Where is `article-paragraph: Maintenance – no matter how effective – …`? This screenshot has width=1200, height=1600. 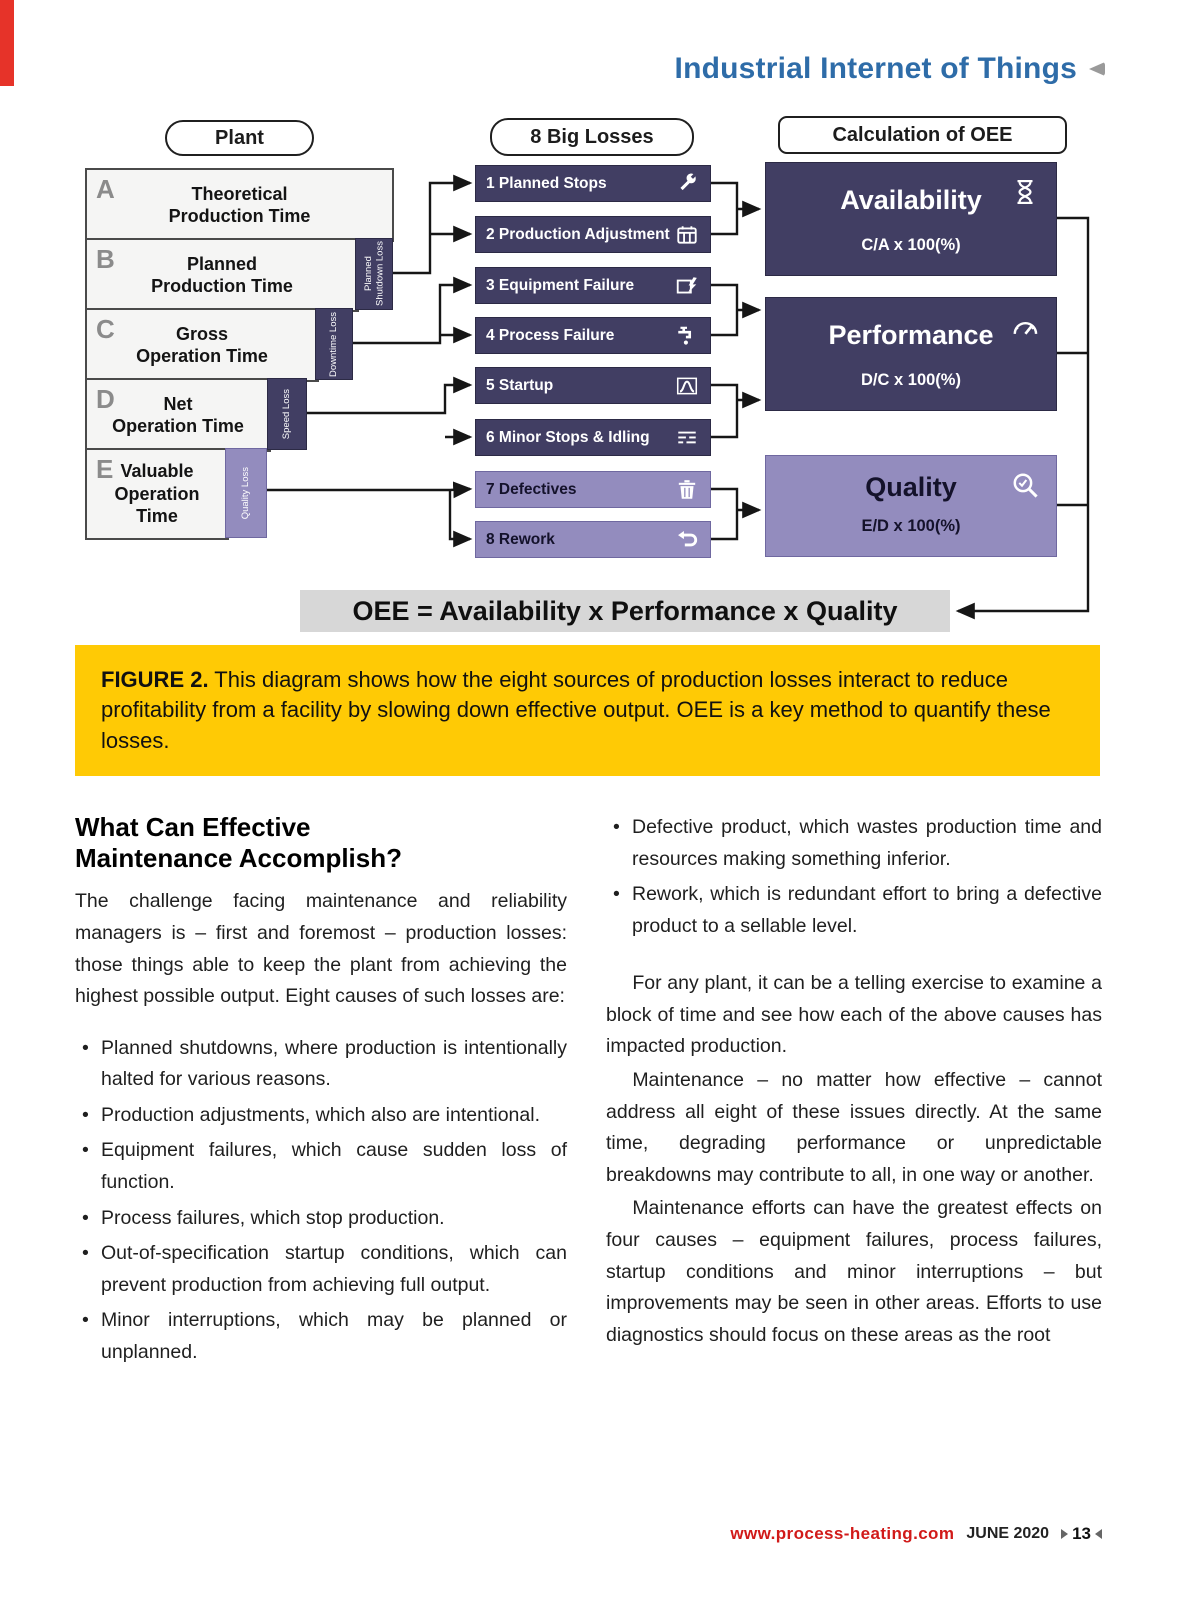
article-paragraph: Maintenance – no matter how effective – … is located at coordinates (854, 1127).